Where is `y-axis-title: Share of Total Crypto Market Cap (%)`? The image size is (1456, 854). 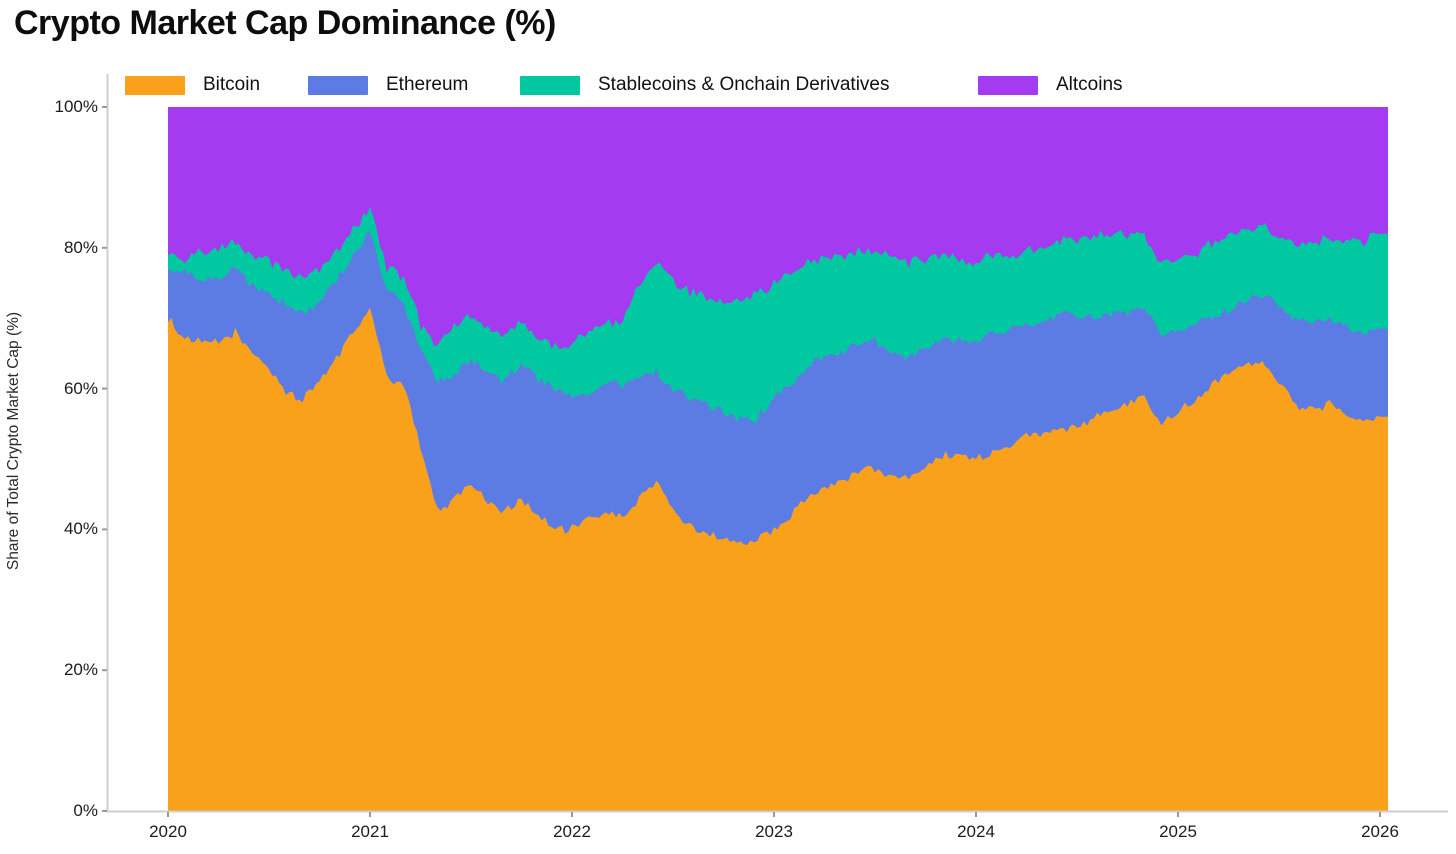 y-axis-title: Share of Total Crypto Market Cap (%) is located at coordinates (13, 441).